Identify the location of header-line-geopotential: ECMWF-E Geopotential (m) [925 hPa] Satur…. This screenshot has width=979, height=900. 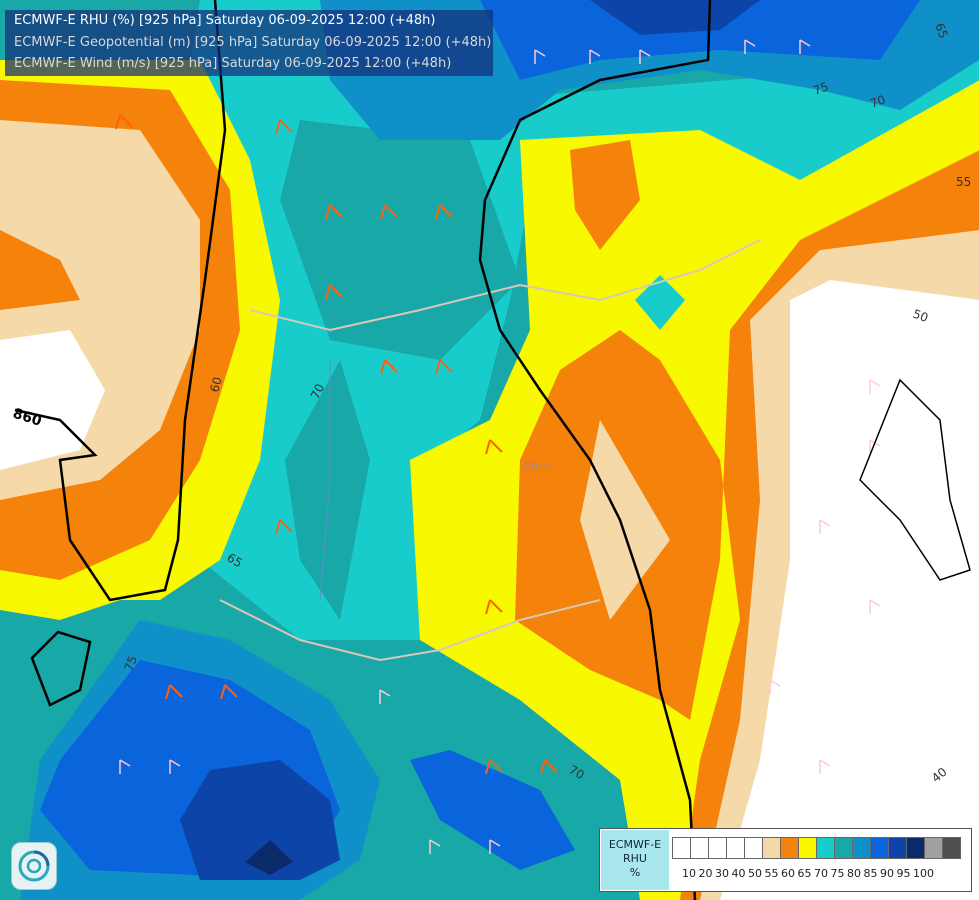
(253, 42).